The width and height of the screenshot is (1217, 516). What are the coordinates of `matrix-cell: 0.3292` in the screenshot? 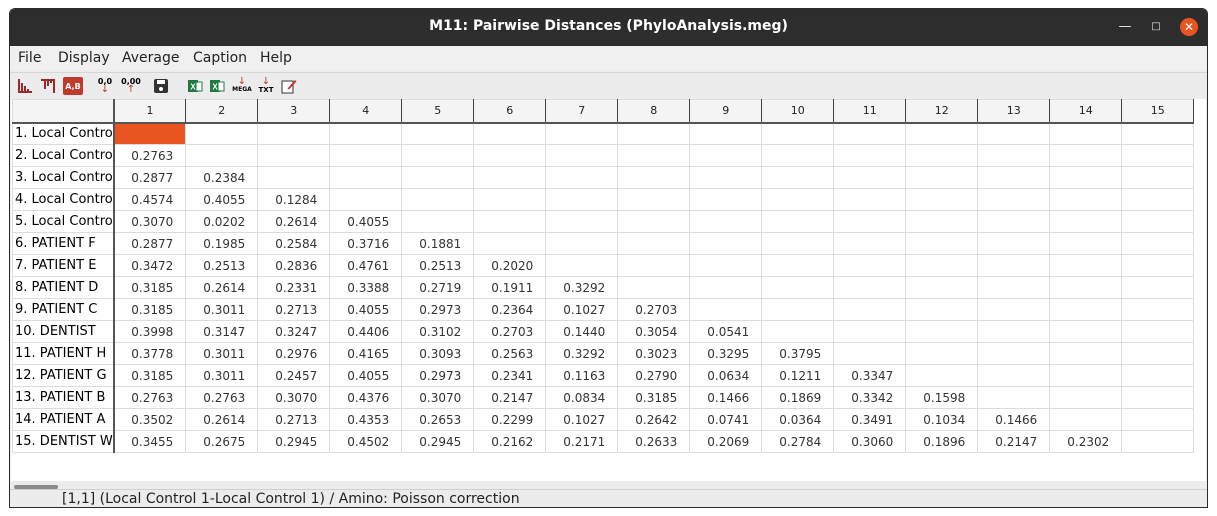 It's located at (582, 287).